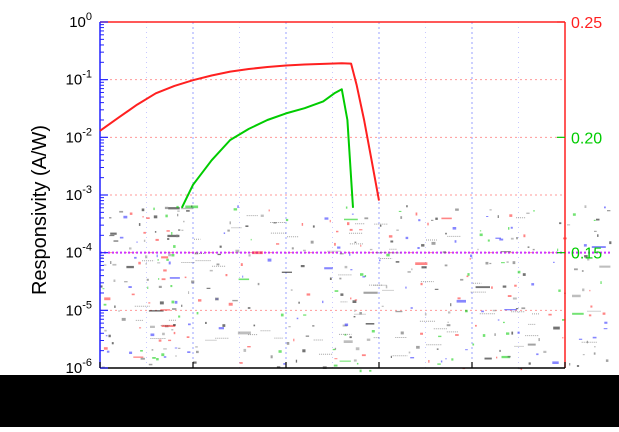 The height and width of the screenshot is (432, 619). I want to click on y-left-tick-label: 10⁻³, so click(79, 194).